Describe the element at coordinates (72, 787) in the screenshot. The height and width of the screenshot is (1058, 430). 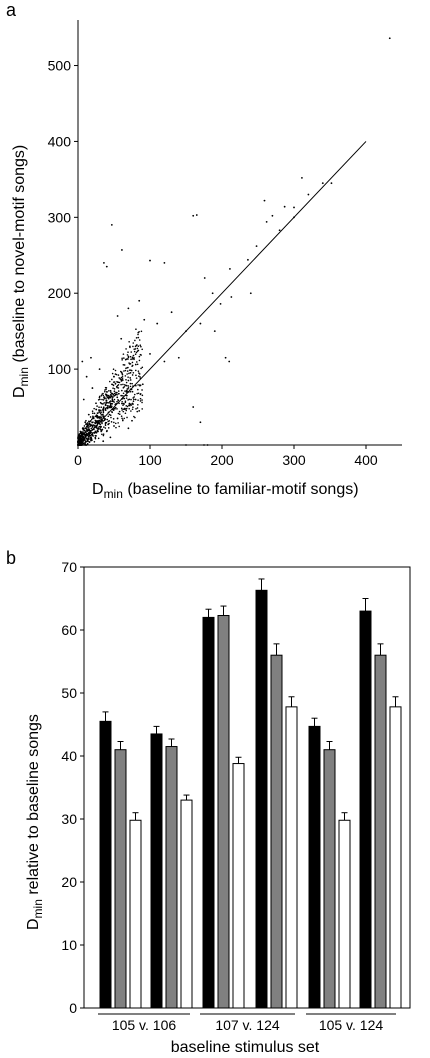
I see `y-ticks: 0 10 20 30 40 50 60 70` at that location.